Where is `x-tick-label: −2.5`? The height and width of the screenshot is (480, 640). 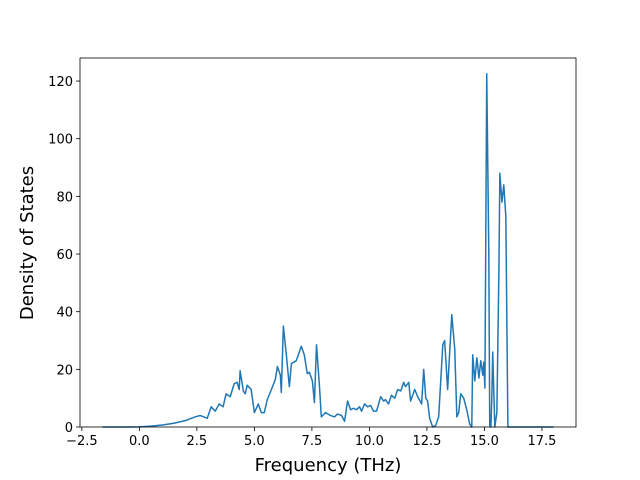
x-tick-label: −2.5 is located at coordinates (82, 441).